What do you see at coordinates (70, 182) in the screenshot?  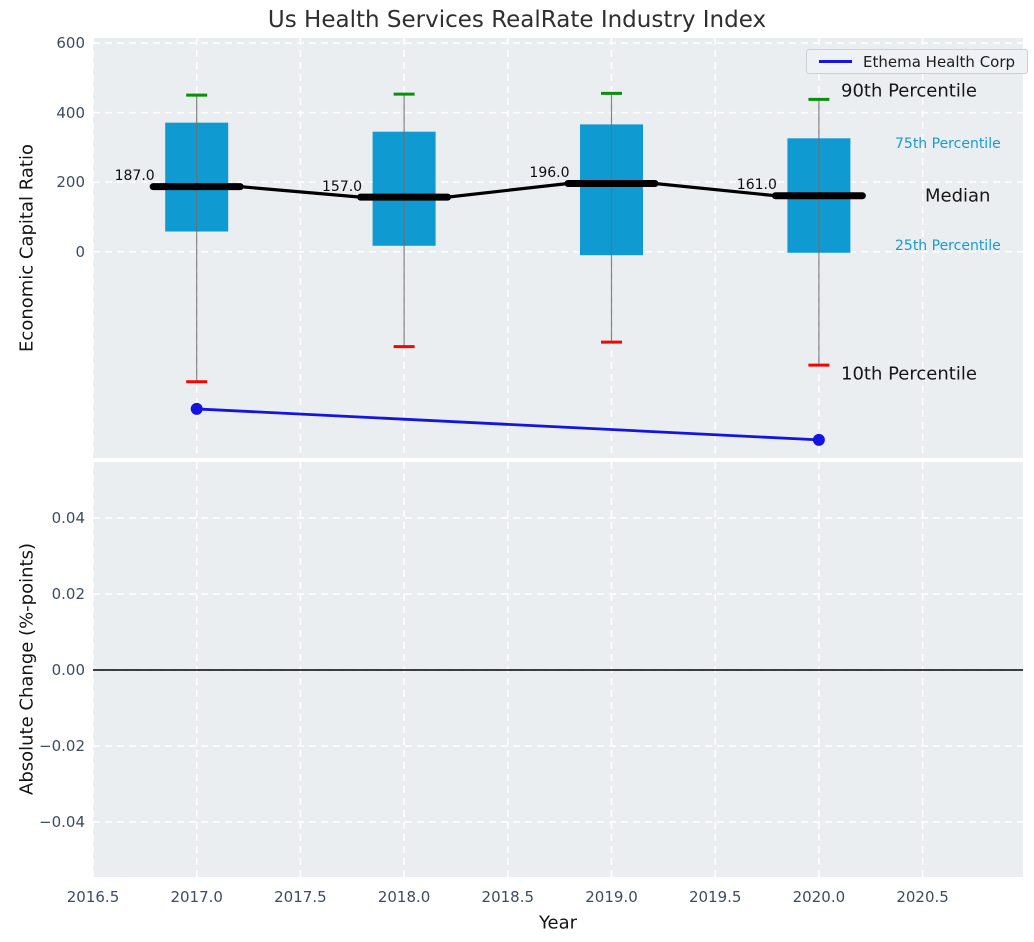 I see `y-tick-label: 200` at bounding box center [70, 182].